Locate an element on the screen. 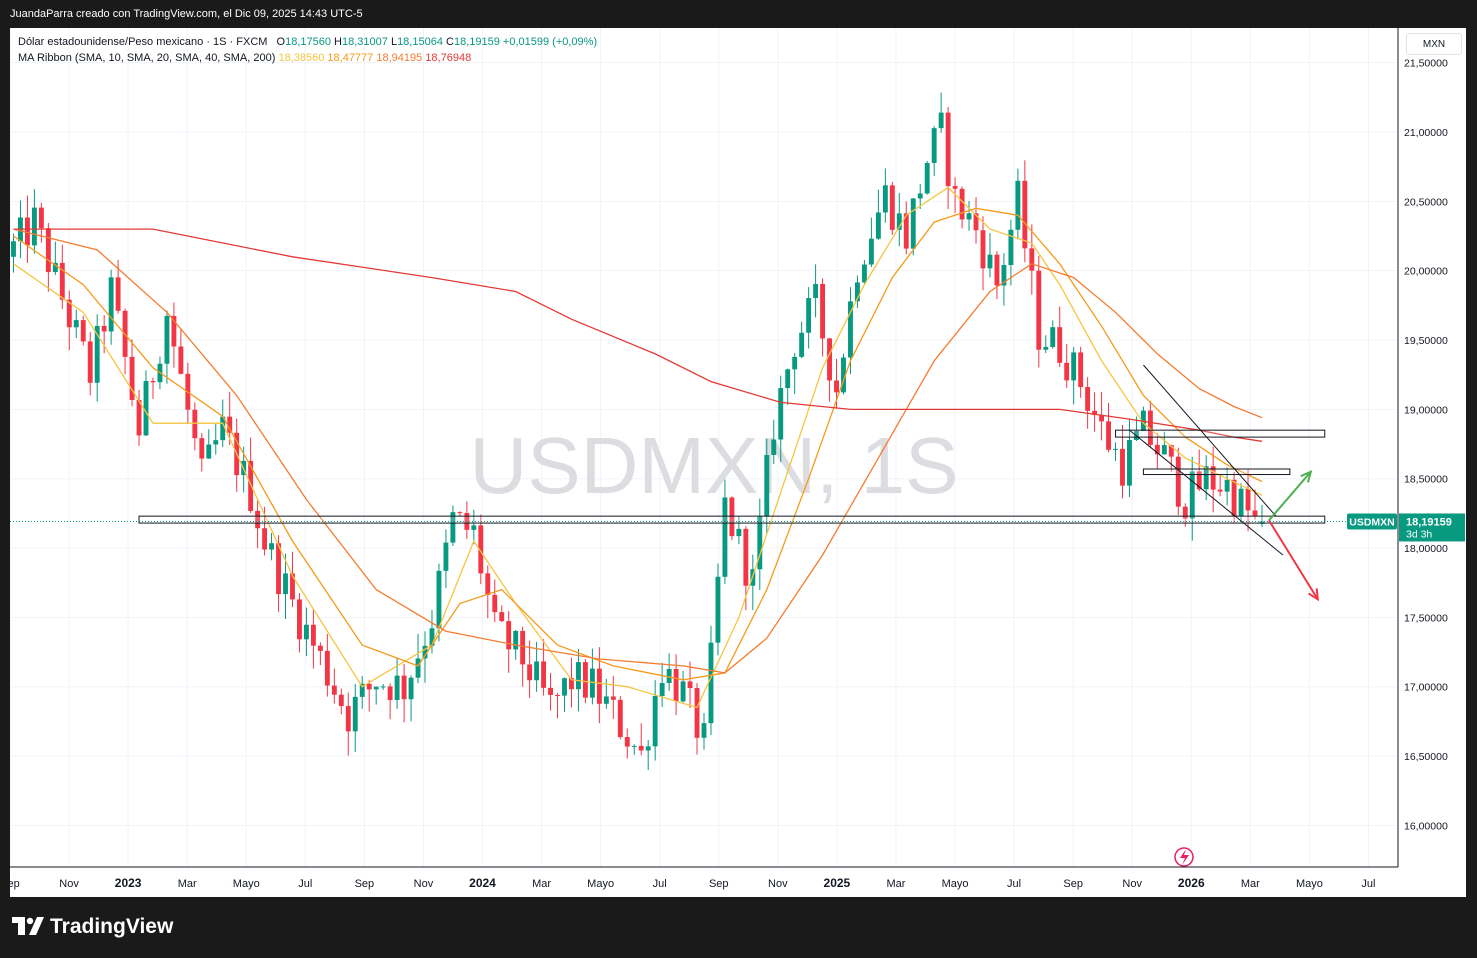 The width and height of the screenshot is (1477, 958). x-tick-label: 2023 is located at coordinates (128, 883).